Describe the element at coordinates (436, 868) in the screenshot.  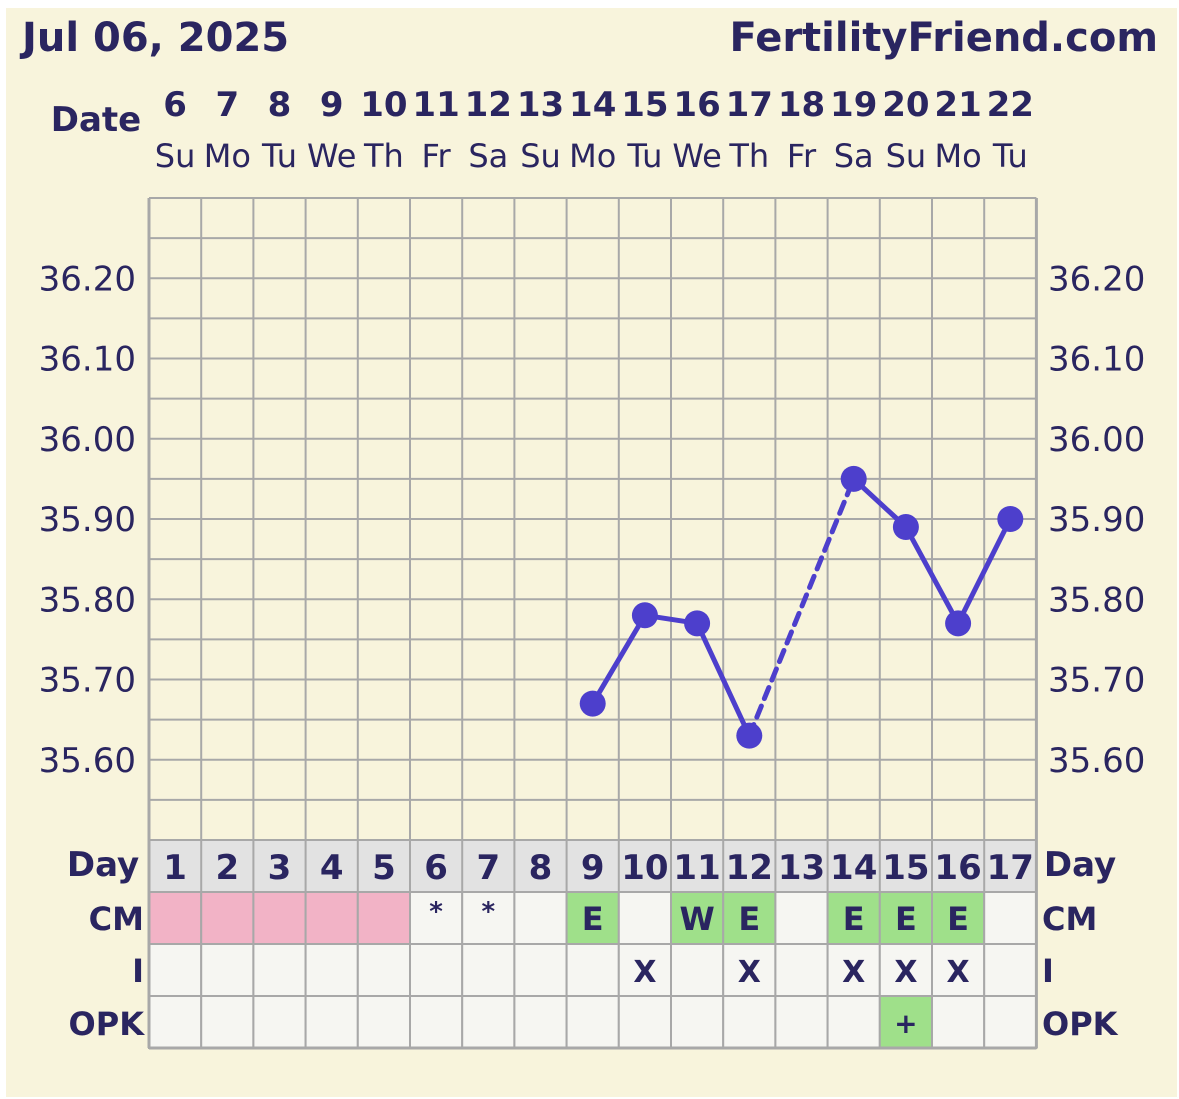
I see `cycle-day-label: 6` at that location.